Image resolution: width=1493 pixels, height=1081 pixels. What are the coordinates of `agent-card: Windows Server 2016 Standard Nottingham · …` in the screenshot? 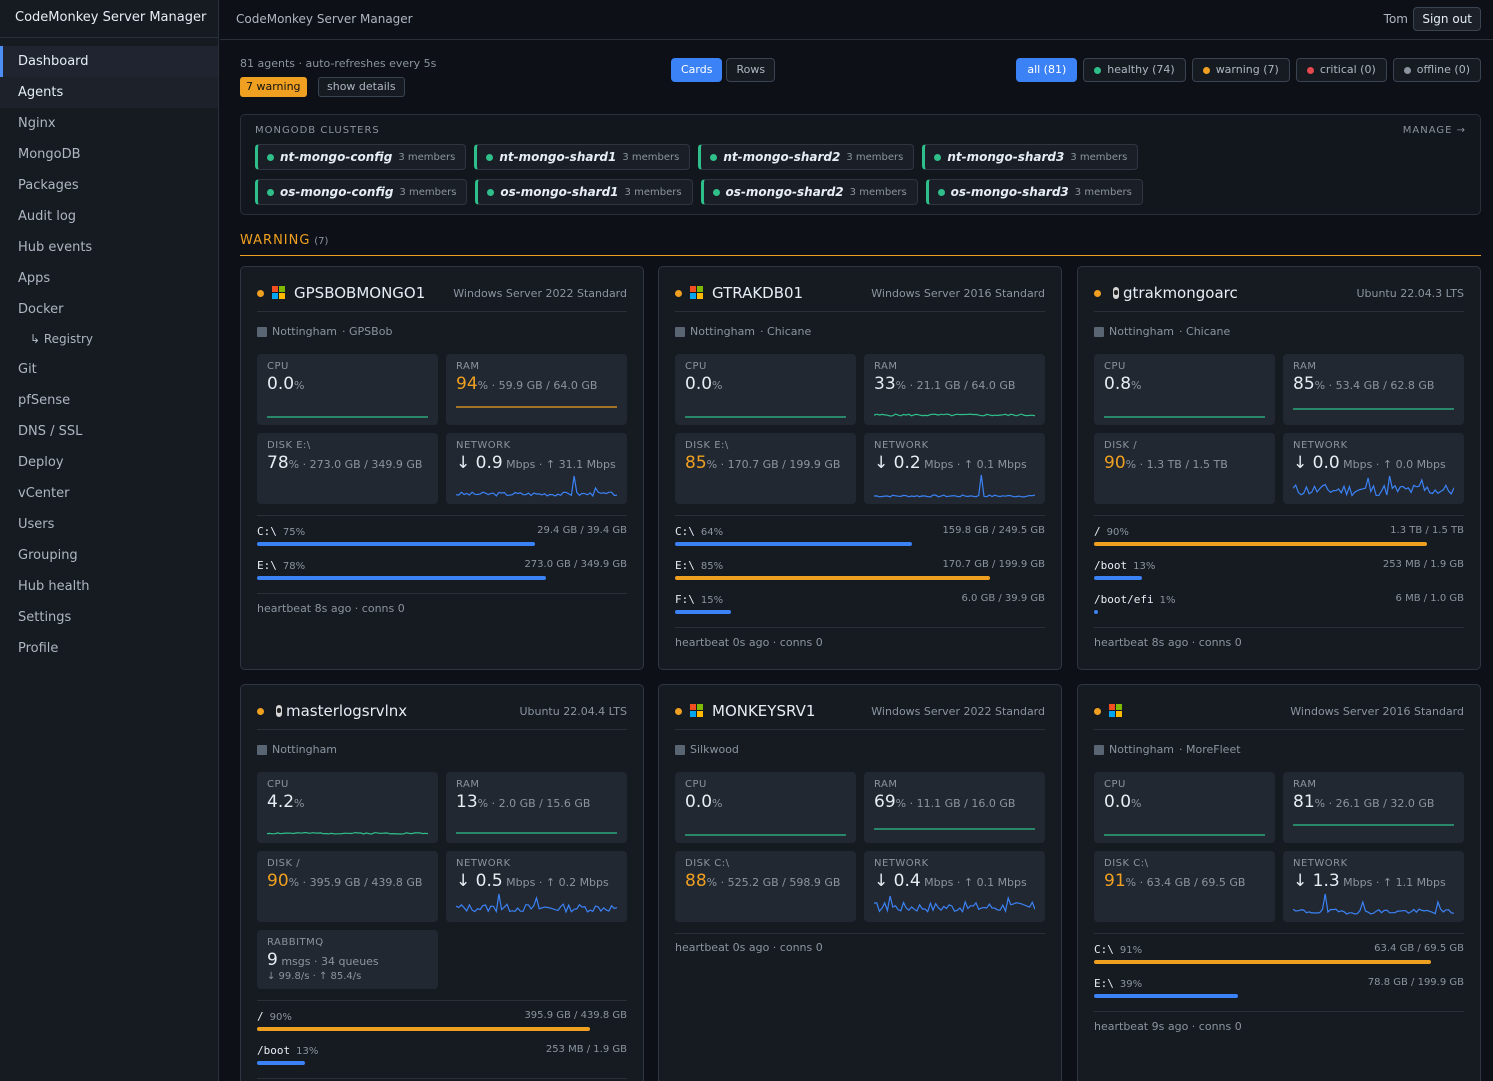 It's located at (1279, 882).